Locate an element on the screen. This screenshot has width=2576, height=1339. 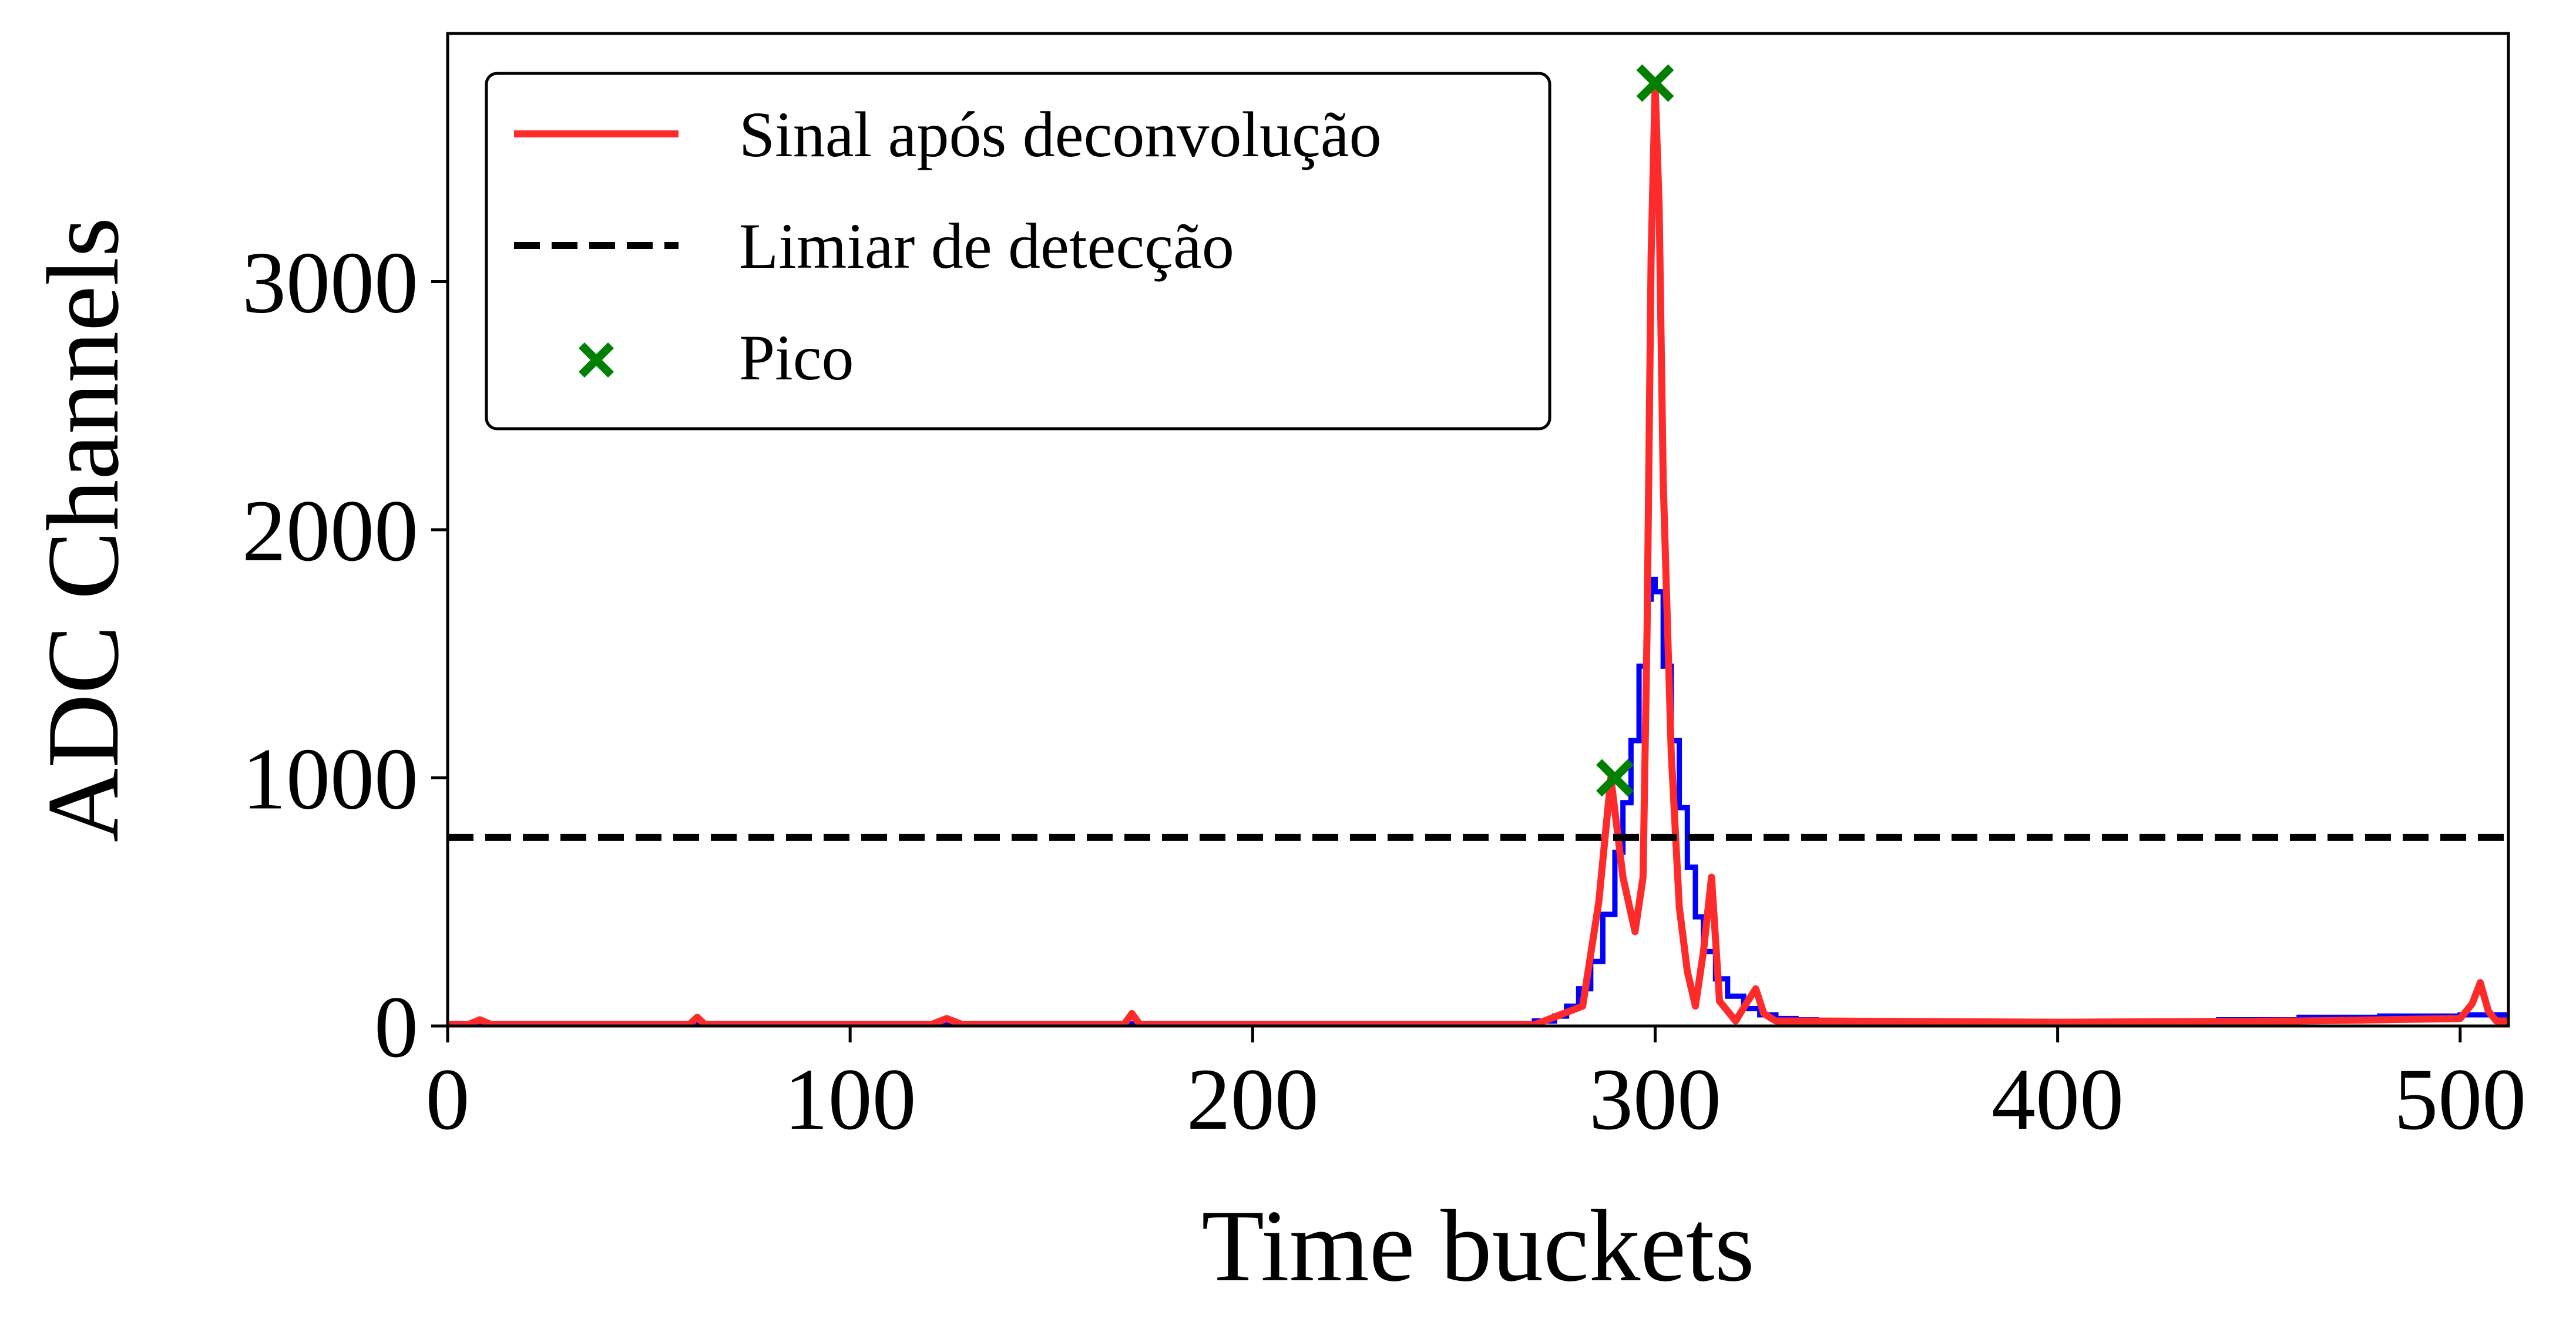
x-tick-label: 300 is located at coordinates (1655, 1099).